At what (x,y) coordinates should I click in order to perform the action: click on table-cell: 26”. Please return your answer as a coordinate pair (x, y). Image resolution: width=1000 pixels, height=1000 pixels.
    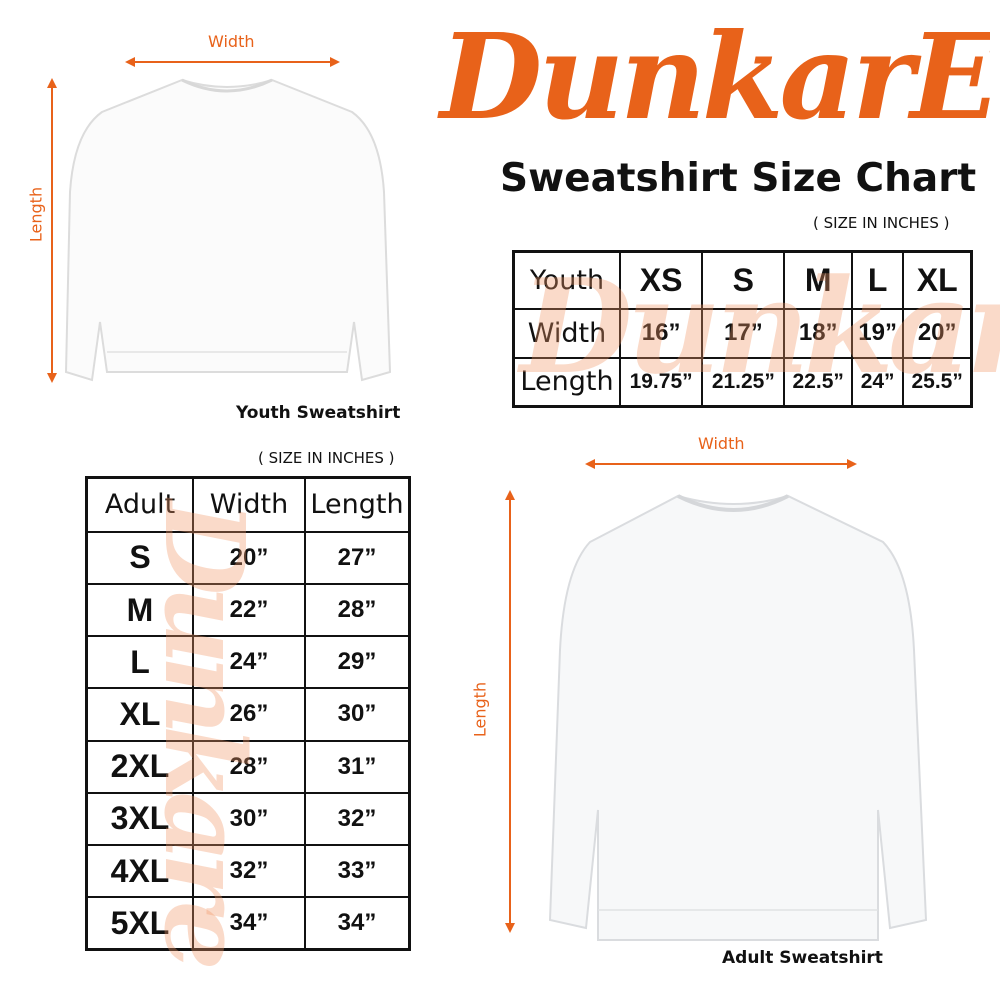
    Looking at the image, I should click on (249, 714).